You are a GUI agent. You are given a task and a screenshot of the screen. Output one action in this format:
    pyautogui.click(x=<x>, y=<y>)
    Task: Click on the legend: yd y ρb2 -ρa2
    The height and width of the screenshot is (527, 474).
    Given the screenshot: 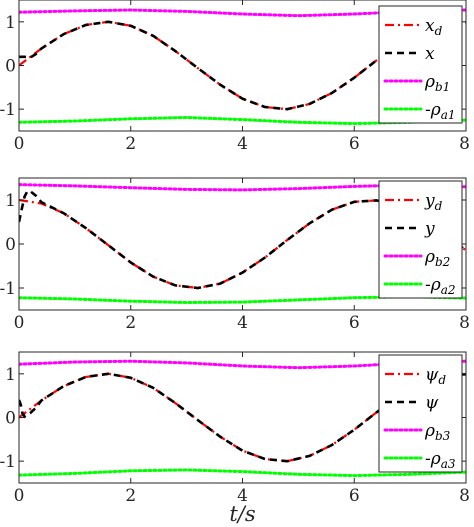 What is the action you would take?
    pyautogui.click(x=420, y=239)
    